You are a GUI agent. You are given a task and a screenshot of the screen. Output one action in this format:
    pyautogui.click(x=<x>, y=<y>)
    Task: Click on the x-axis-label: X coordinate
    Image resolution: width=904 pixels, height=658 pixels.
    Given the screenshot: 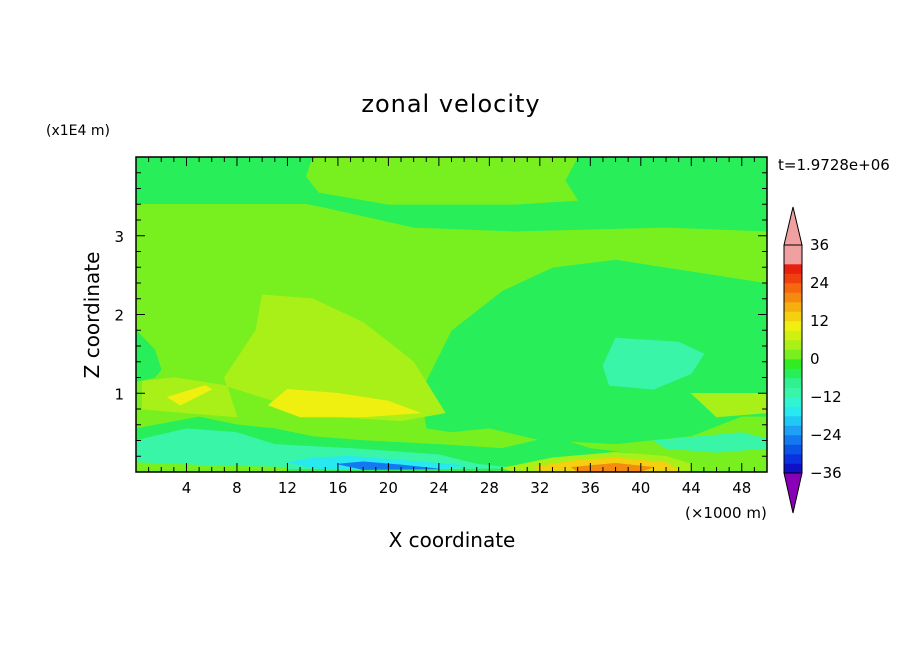 What is the action you would take?
    pyautogui.click(x=452, y=540)
    